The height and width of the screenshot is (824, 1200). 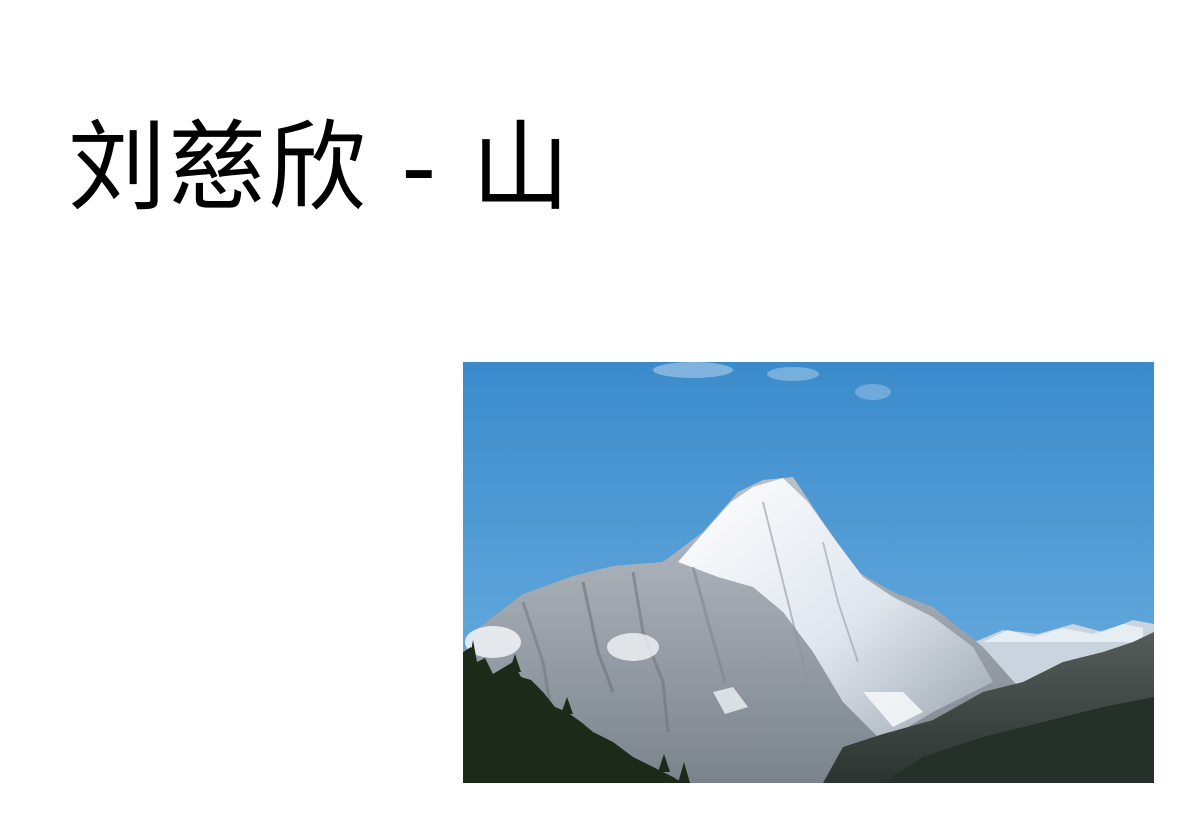 What do you see at coordinates (1063, 633) in the screenshot?
I see `distant-range-snow` at bounding box center [1063, 633].